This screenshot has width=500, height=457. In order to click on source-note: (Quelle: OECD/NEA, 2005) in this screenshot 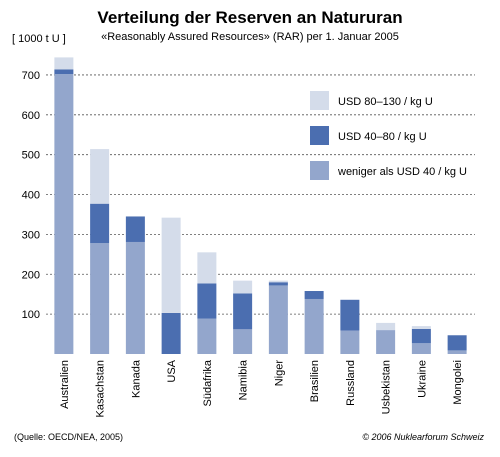, I will do `click(69, 437)`.